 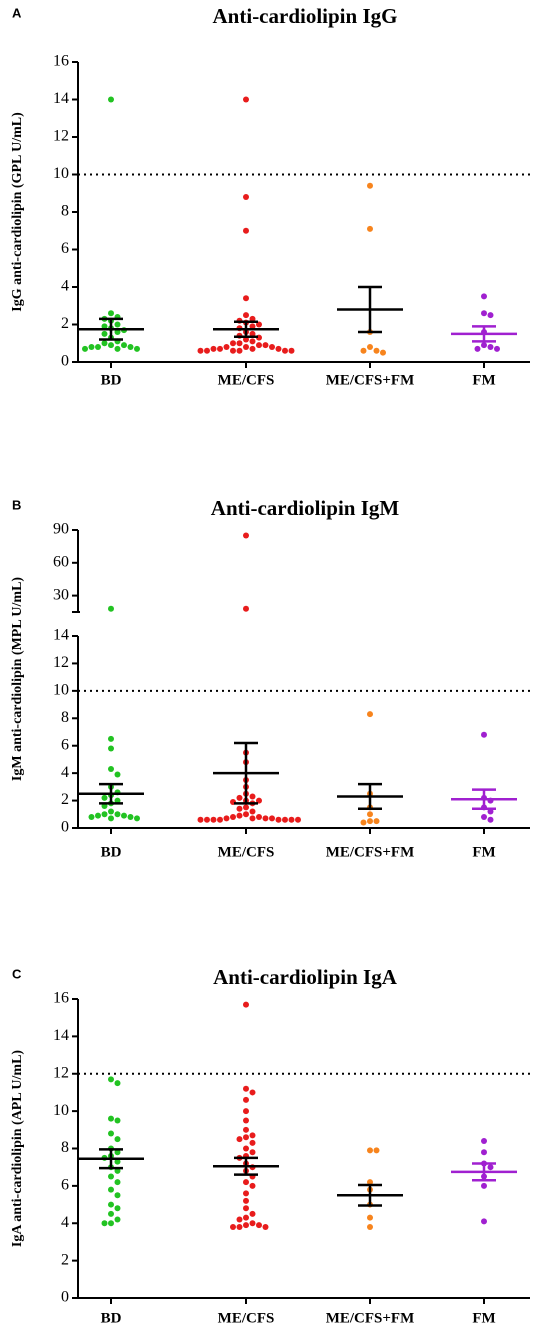 What do you see at coordinates (483, 852) in the screenshot?
I see `x-tick-label: FM` at bounding box center [483, 852].